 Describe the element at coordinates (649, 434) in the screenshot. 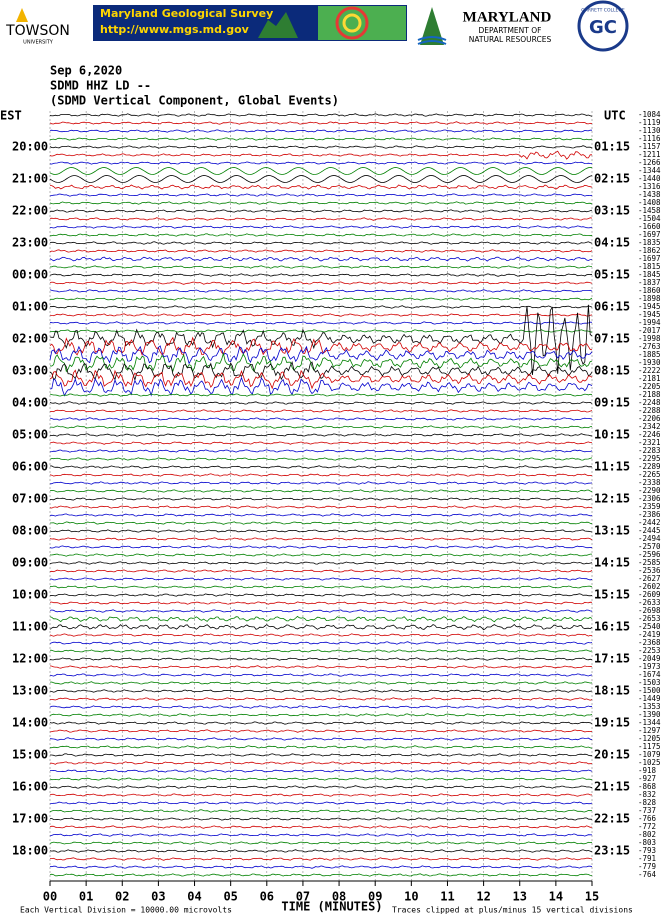

I see `trace-offset: -2246` at that location.